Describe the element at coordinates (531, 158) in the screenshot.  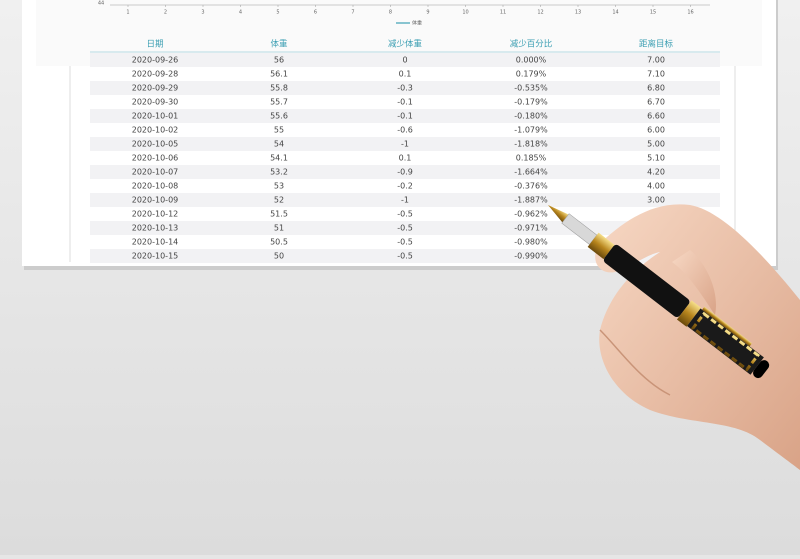
I see `cell: 0.185%` at that location.